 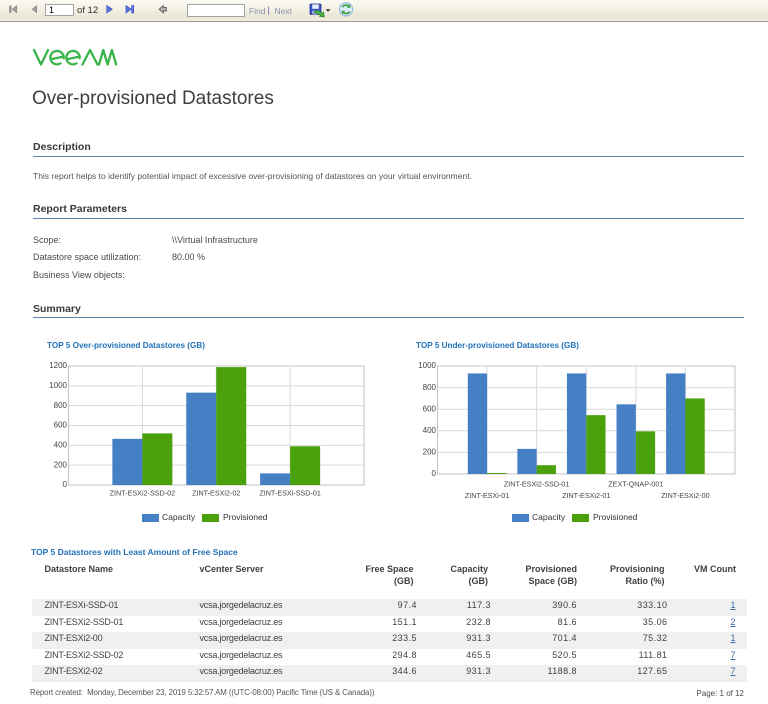 I want to click on svg-text: ZINT-ESXi2-00, so click(x=685, y=495).